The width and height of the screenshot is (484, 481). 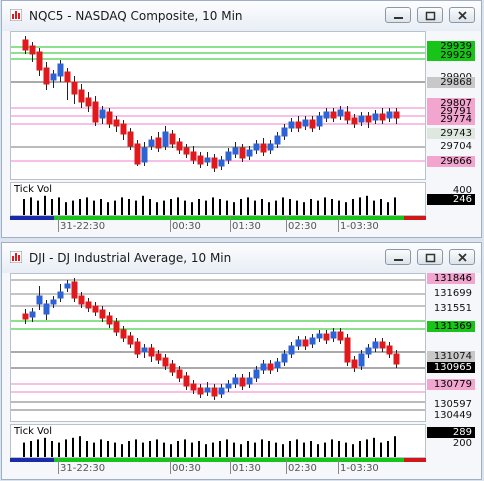 I want to click on volume-bars, so click(x=209, y=205).